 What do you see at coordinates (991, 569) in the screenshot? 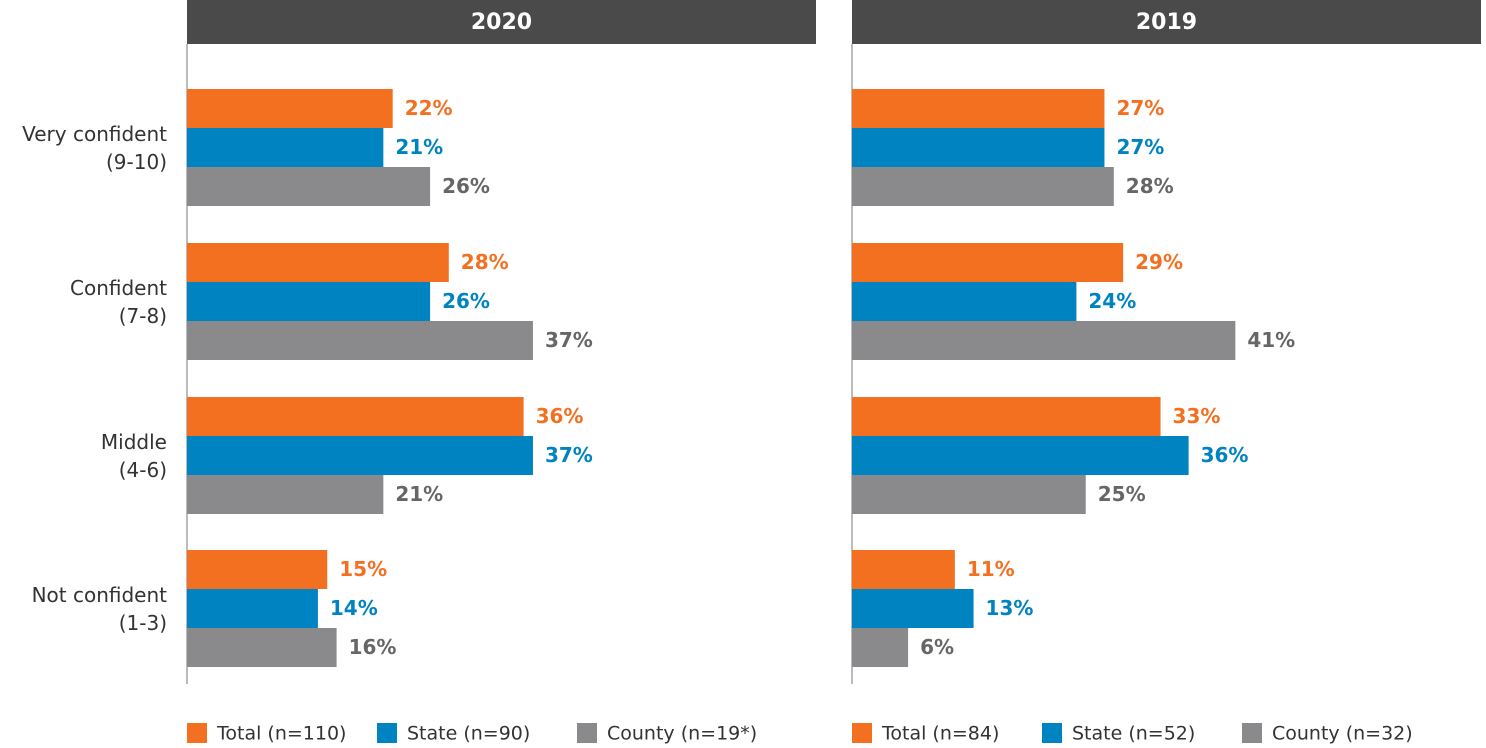
I see `value-label: 11%` at bounding box center [991, 569].